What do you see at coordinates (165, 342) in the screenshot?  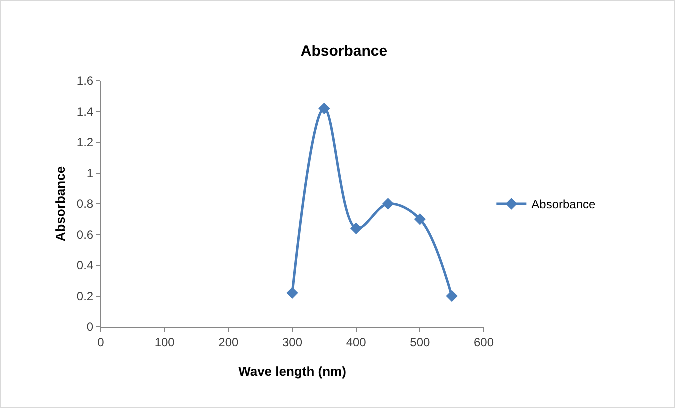 I see `x-tick-label: 100` at bounding box center [165, 342].